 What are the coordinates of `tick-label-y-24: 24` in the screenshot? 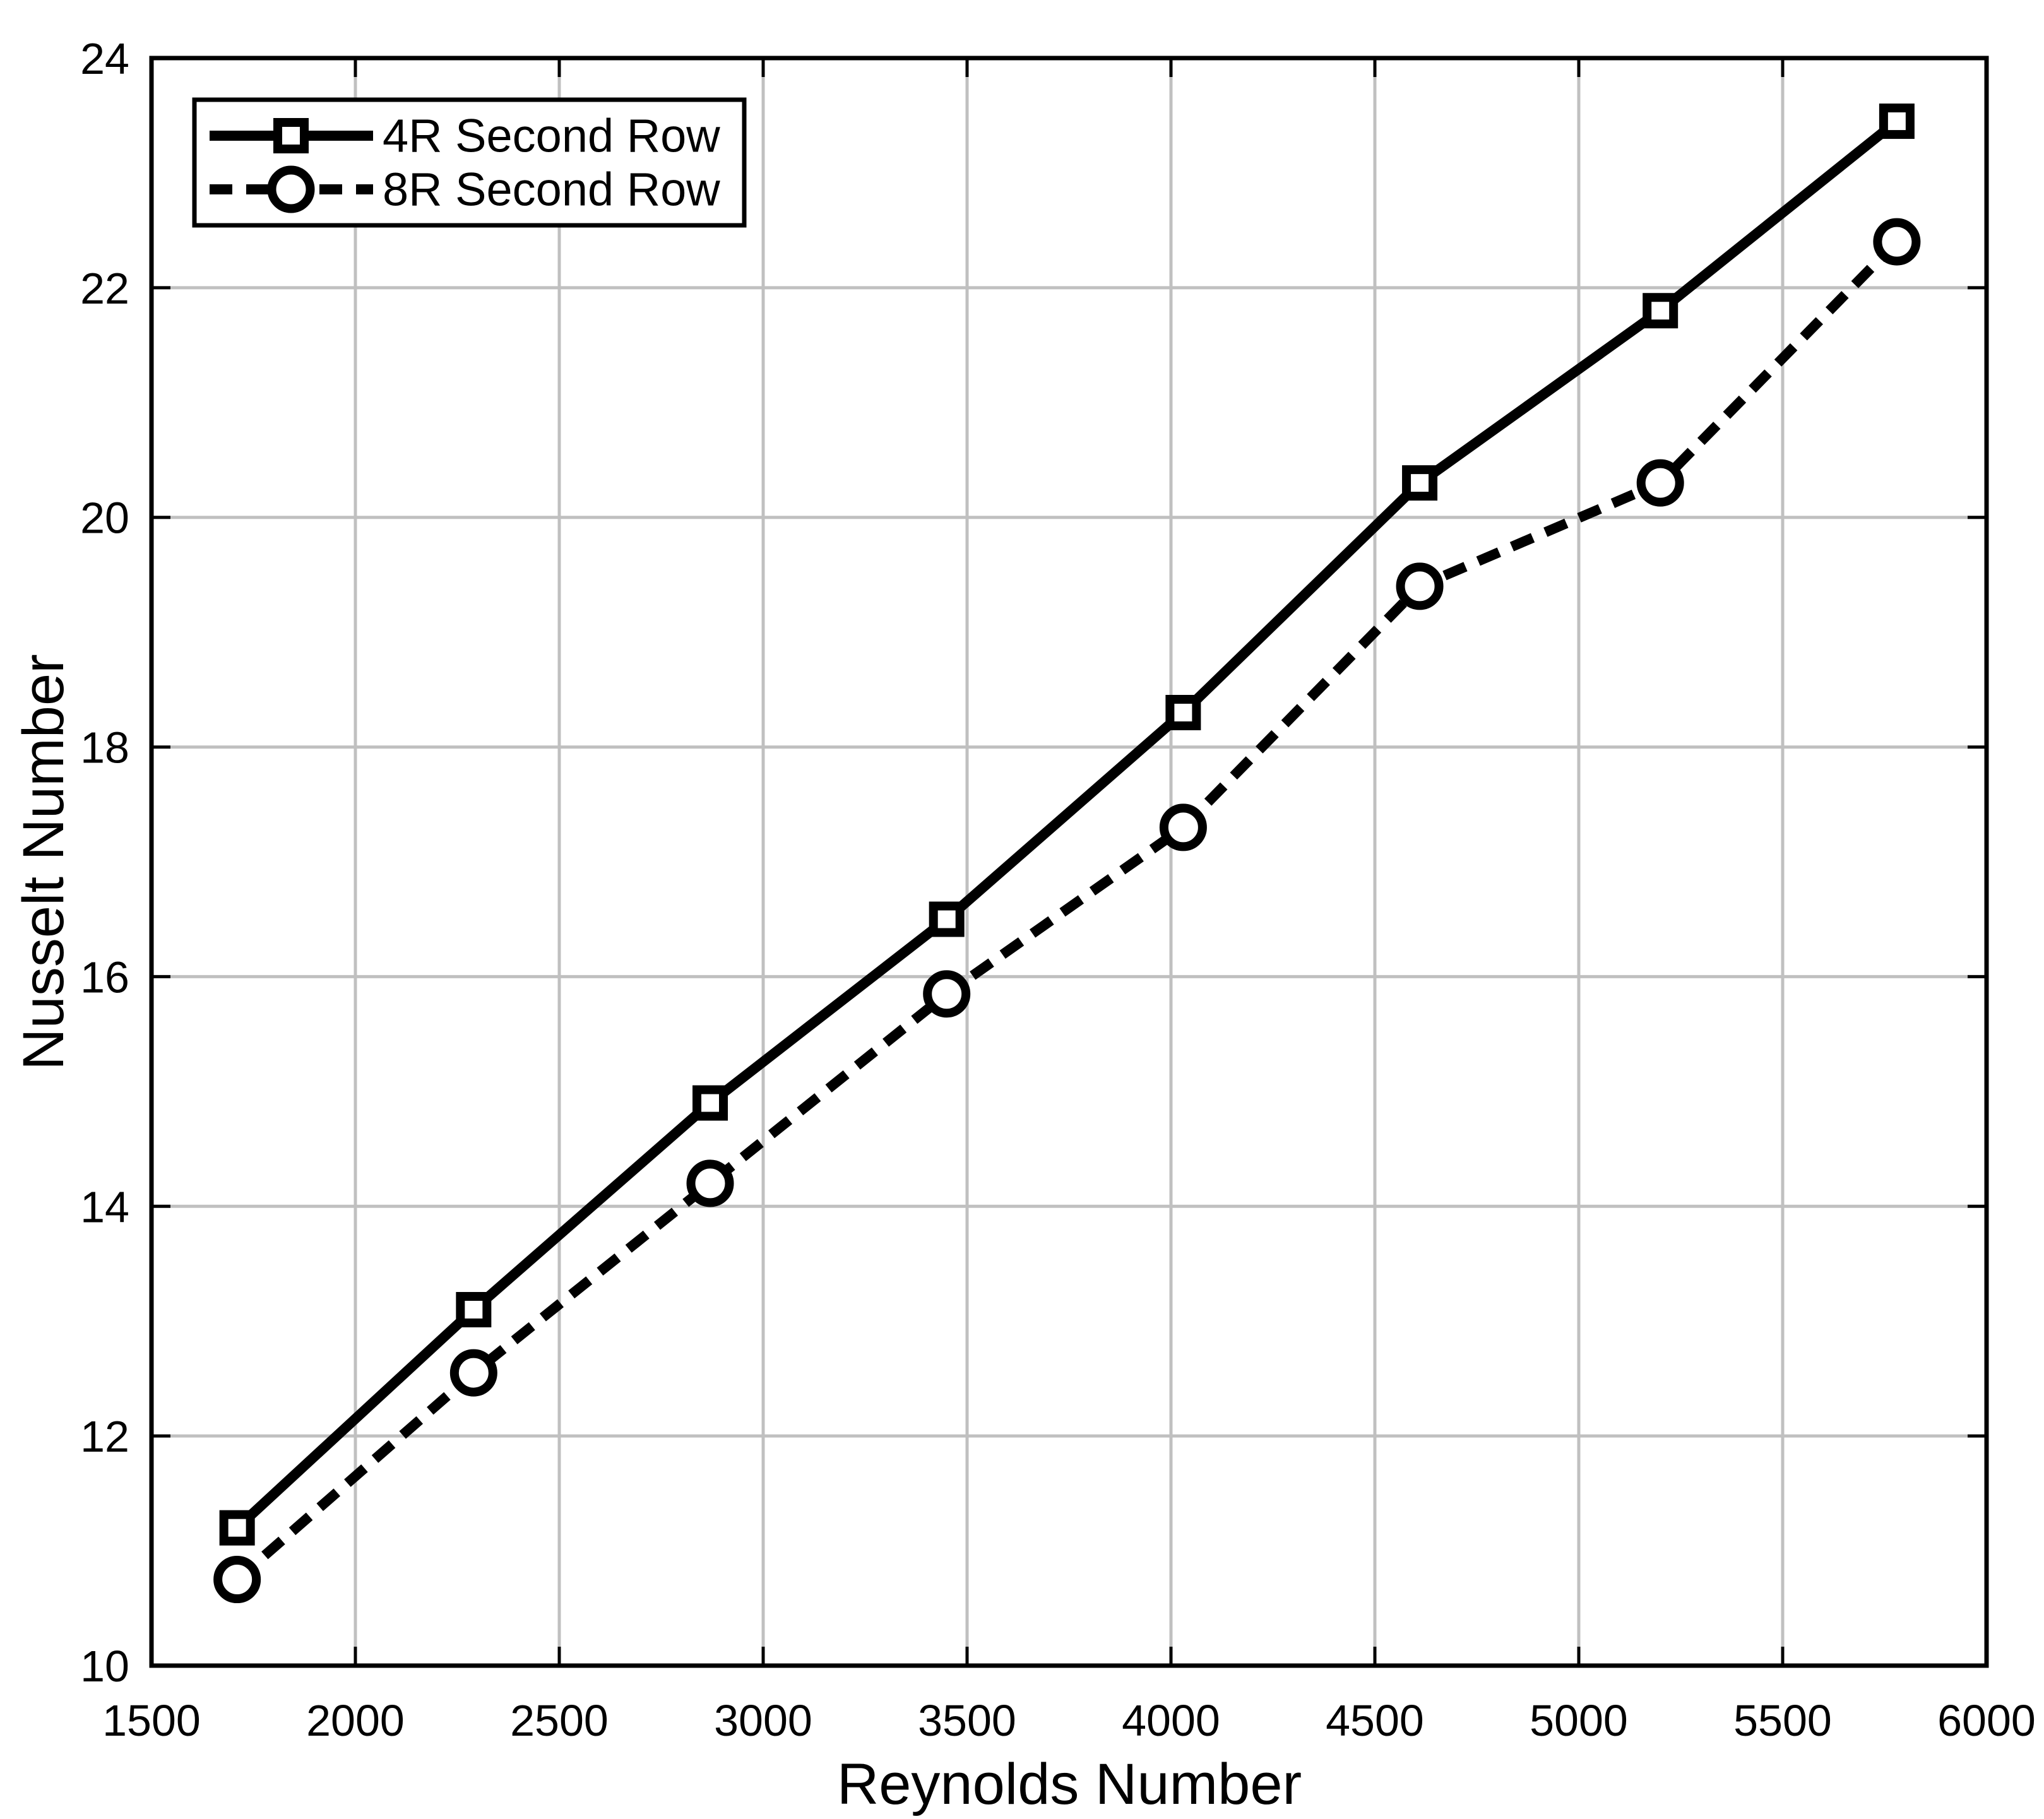 It's located at (104, 58).